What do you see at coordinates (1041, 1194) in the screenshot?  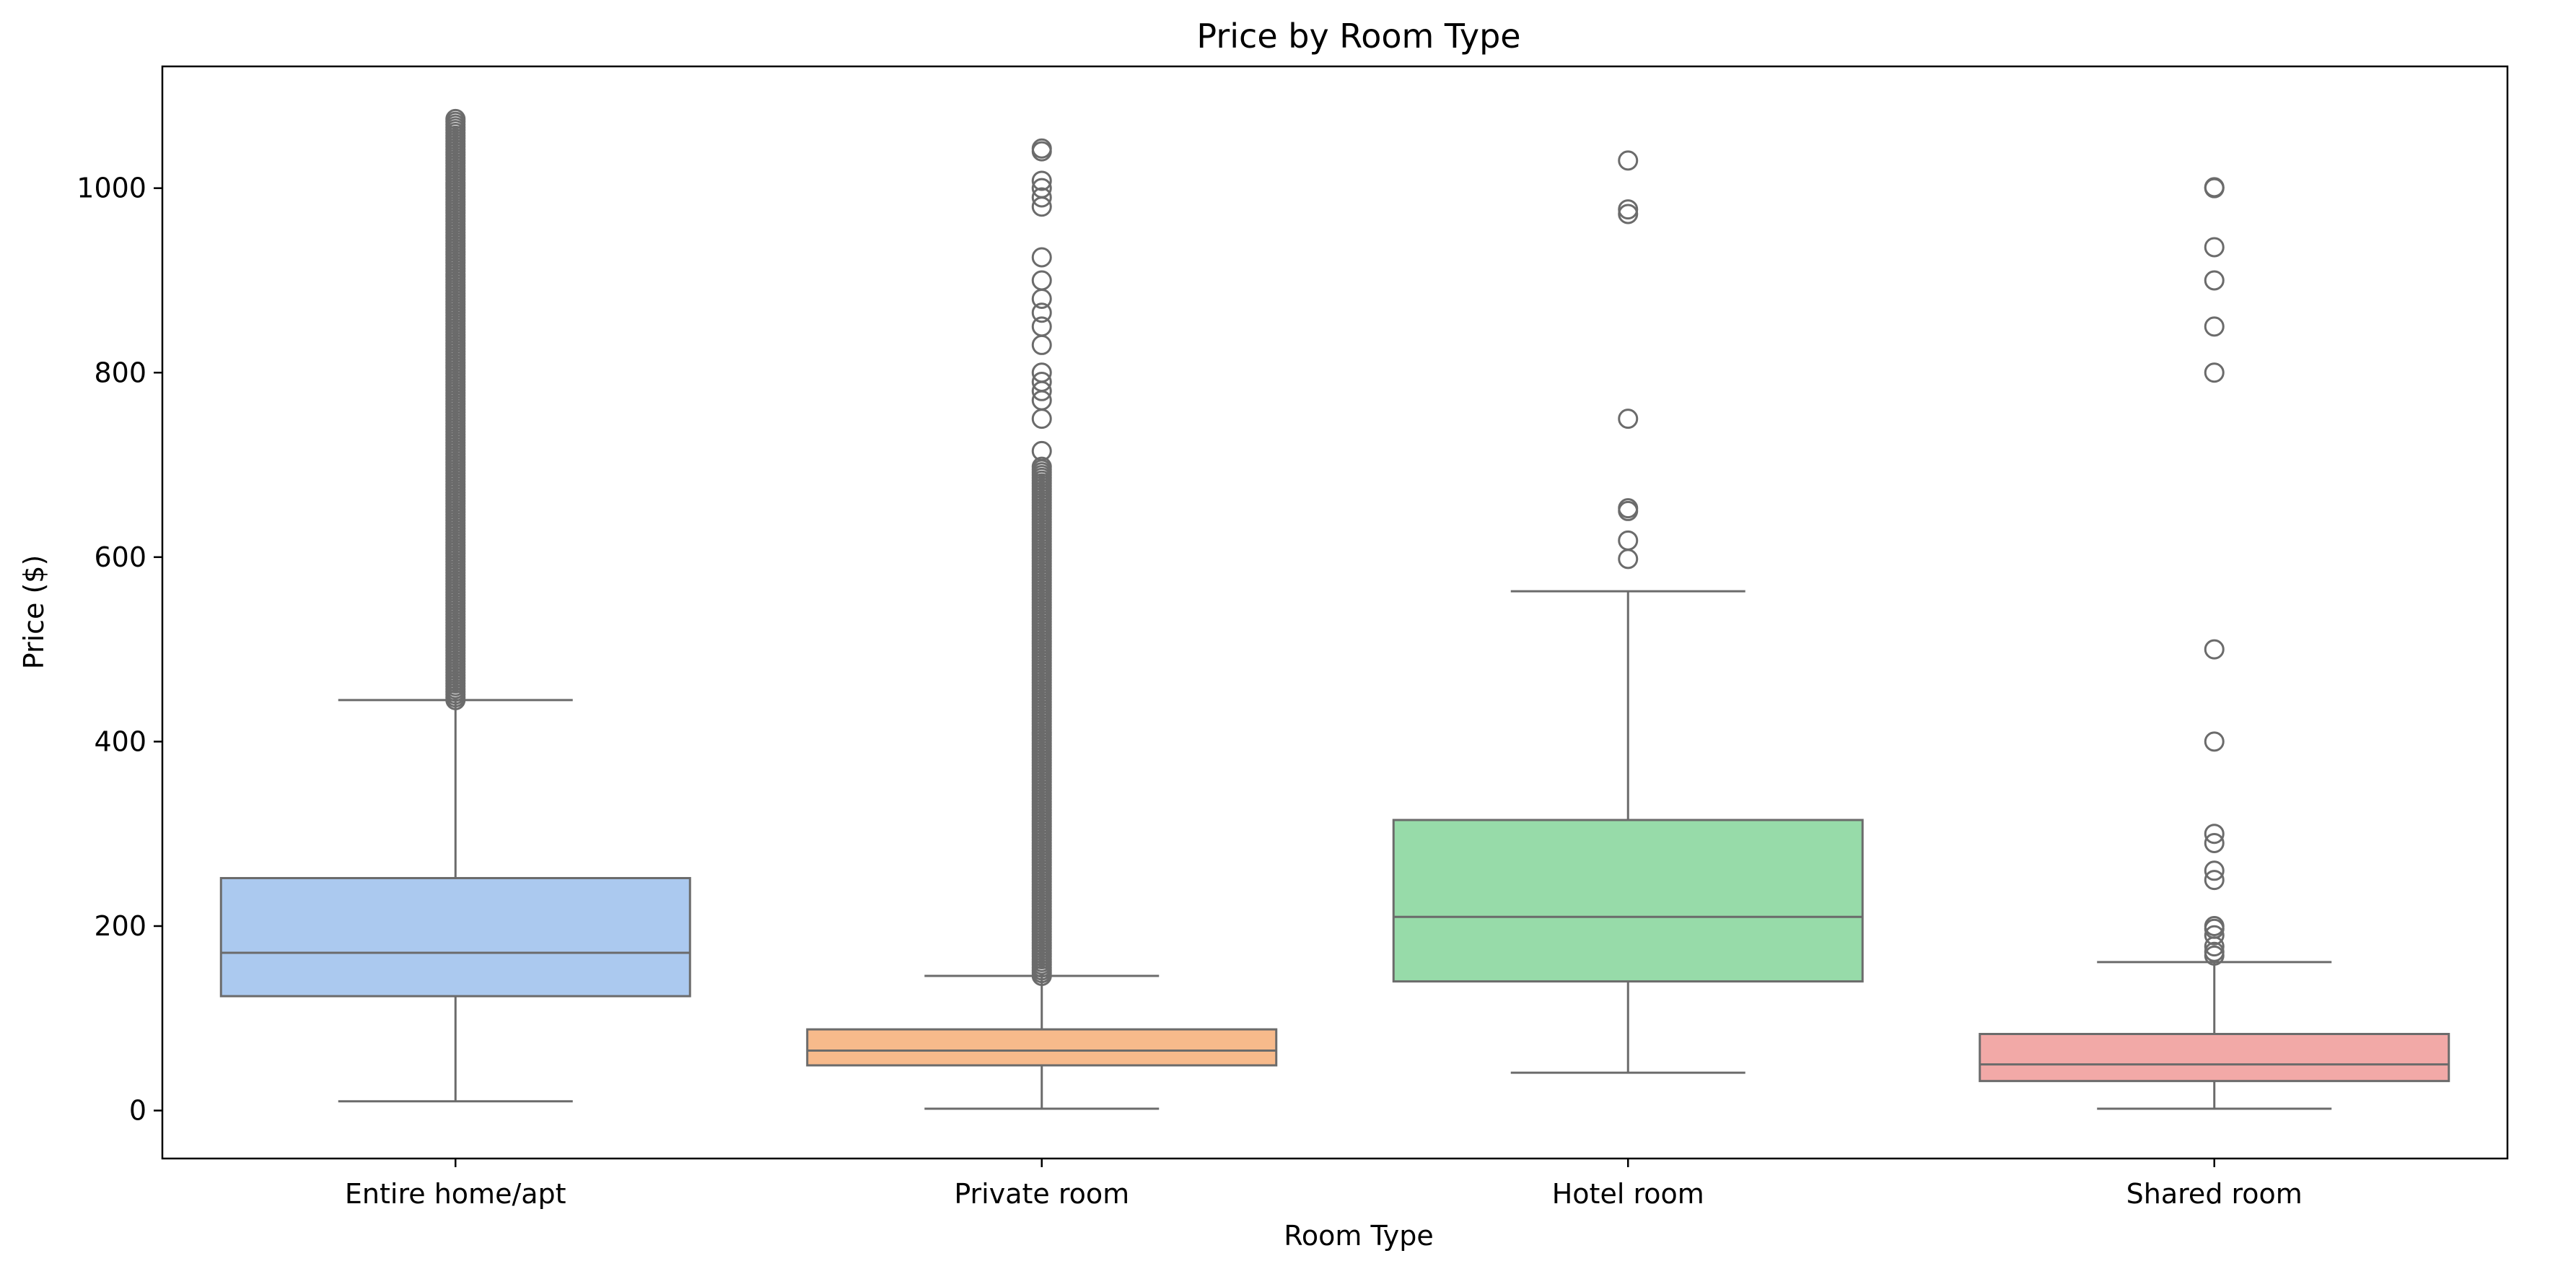 I see `x-tick-label: Private room` at bounding box center [1041, 1194].